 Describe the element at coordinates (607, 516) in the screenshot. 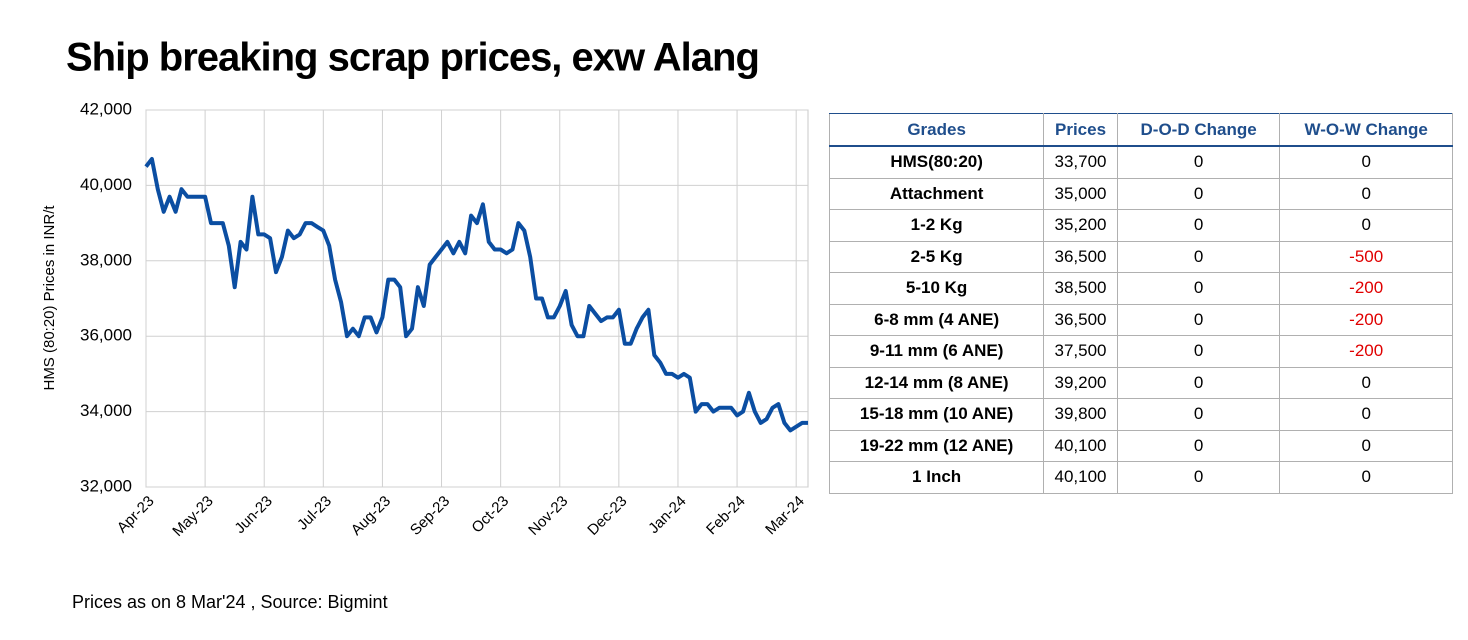

I see `x-tick-label: Dec-23` at that location.